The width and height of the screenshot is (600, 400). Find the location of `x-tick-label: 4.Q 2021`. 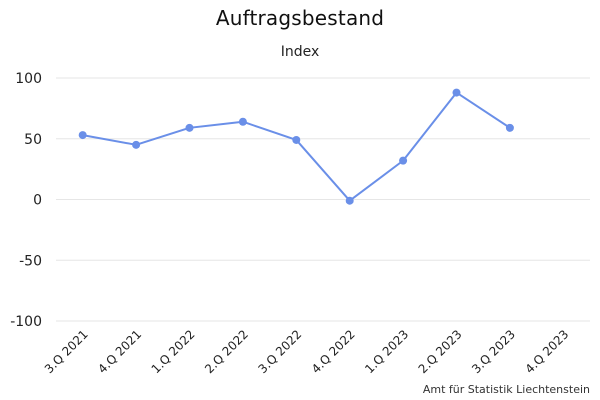

x-tick-label: 4.Q 2021 is located at coordinates (119, 351).